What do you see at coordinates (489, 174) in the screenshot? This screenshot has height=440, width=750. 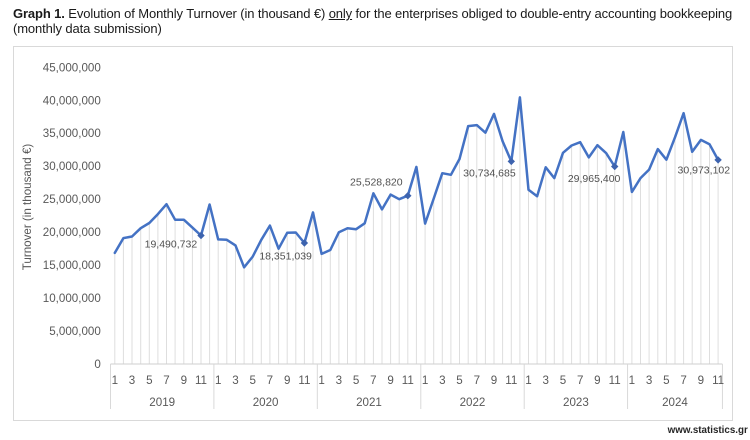 I see `svg-text: 30,734,685` at bounding box center [489, 174].